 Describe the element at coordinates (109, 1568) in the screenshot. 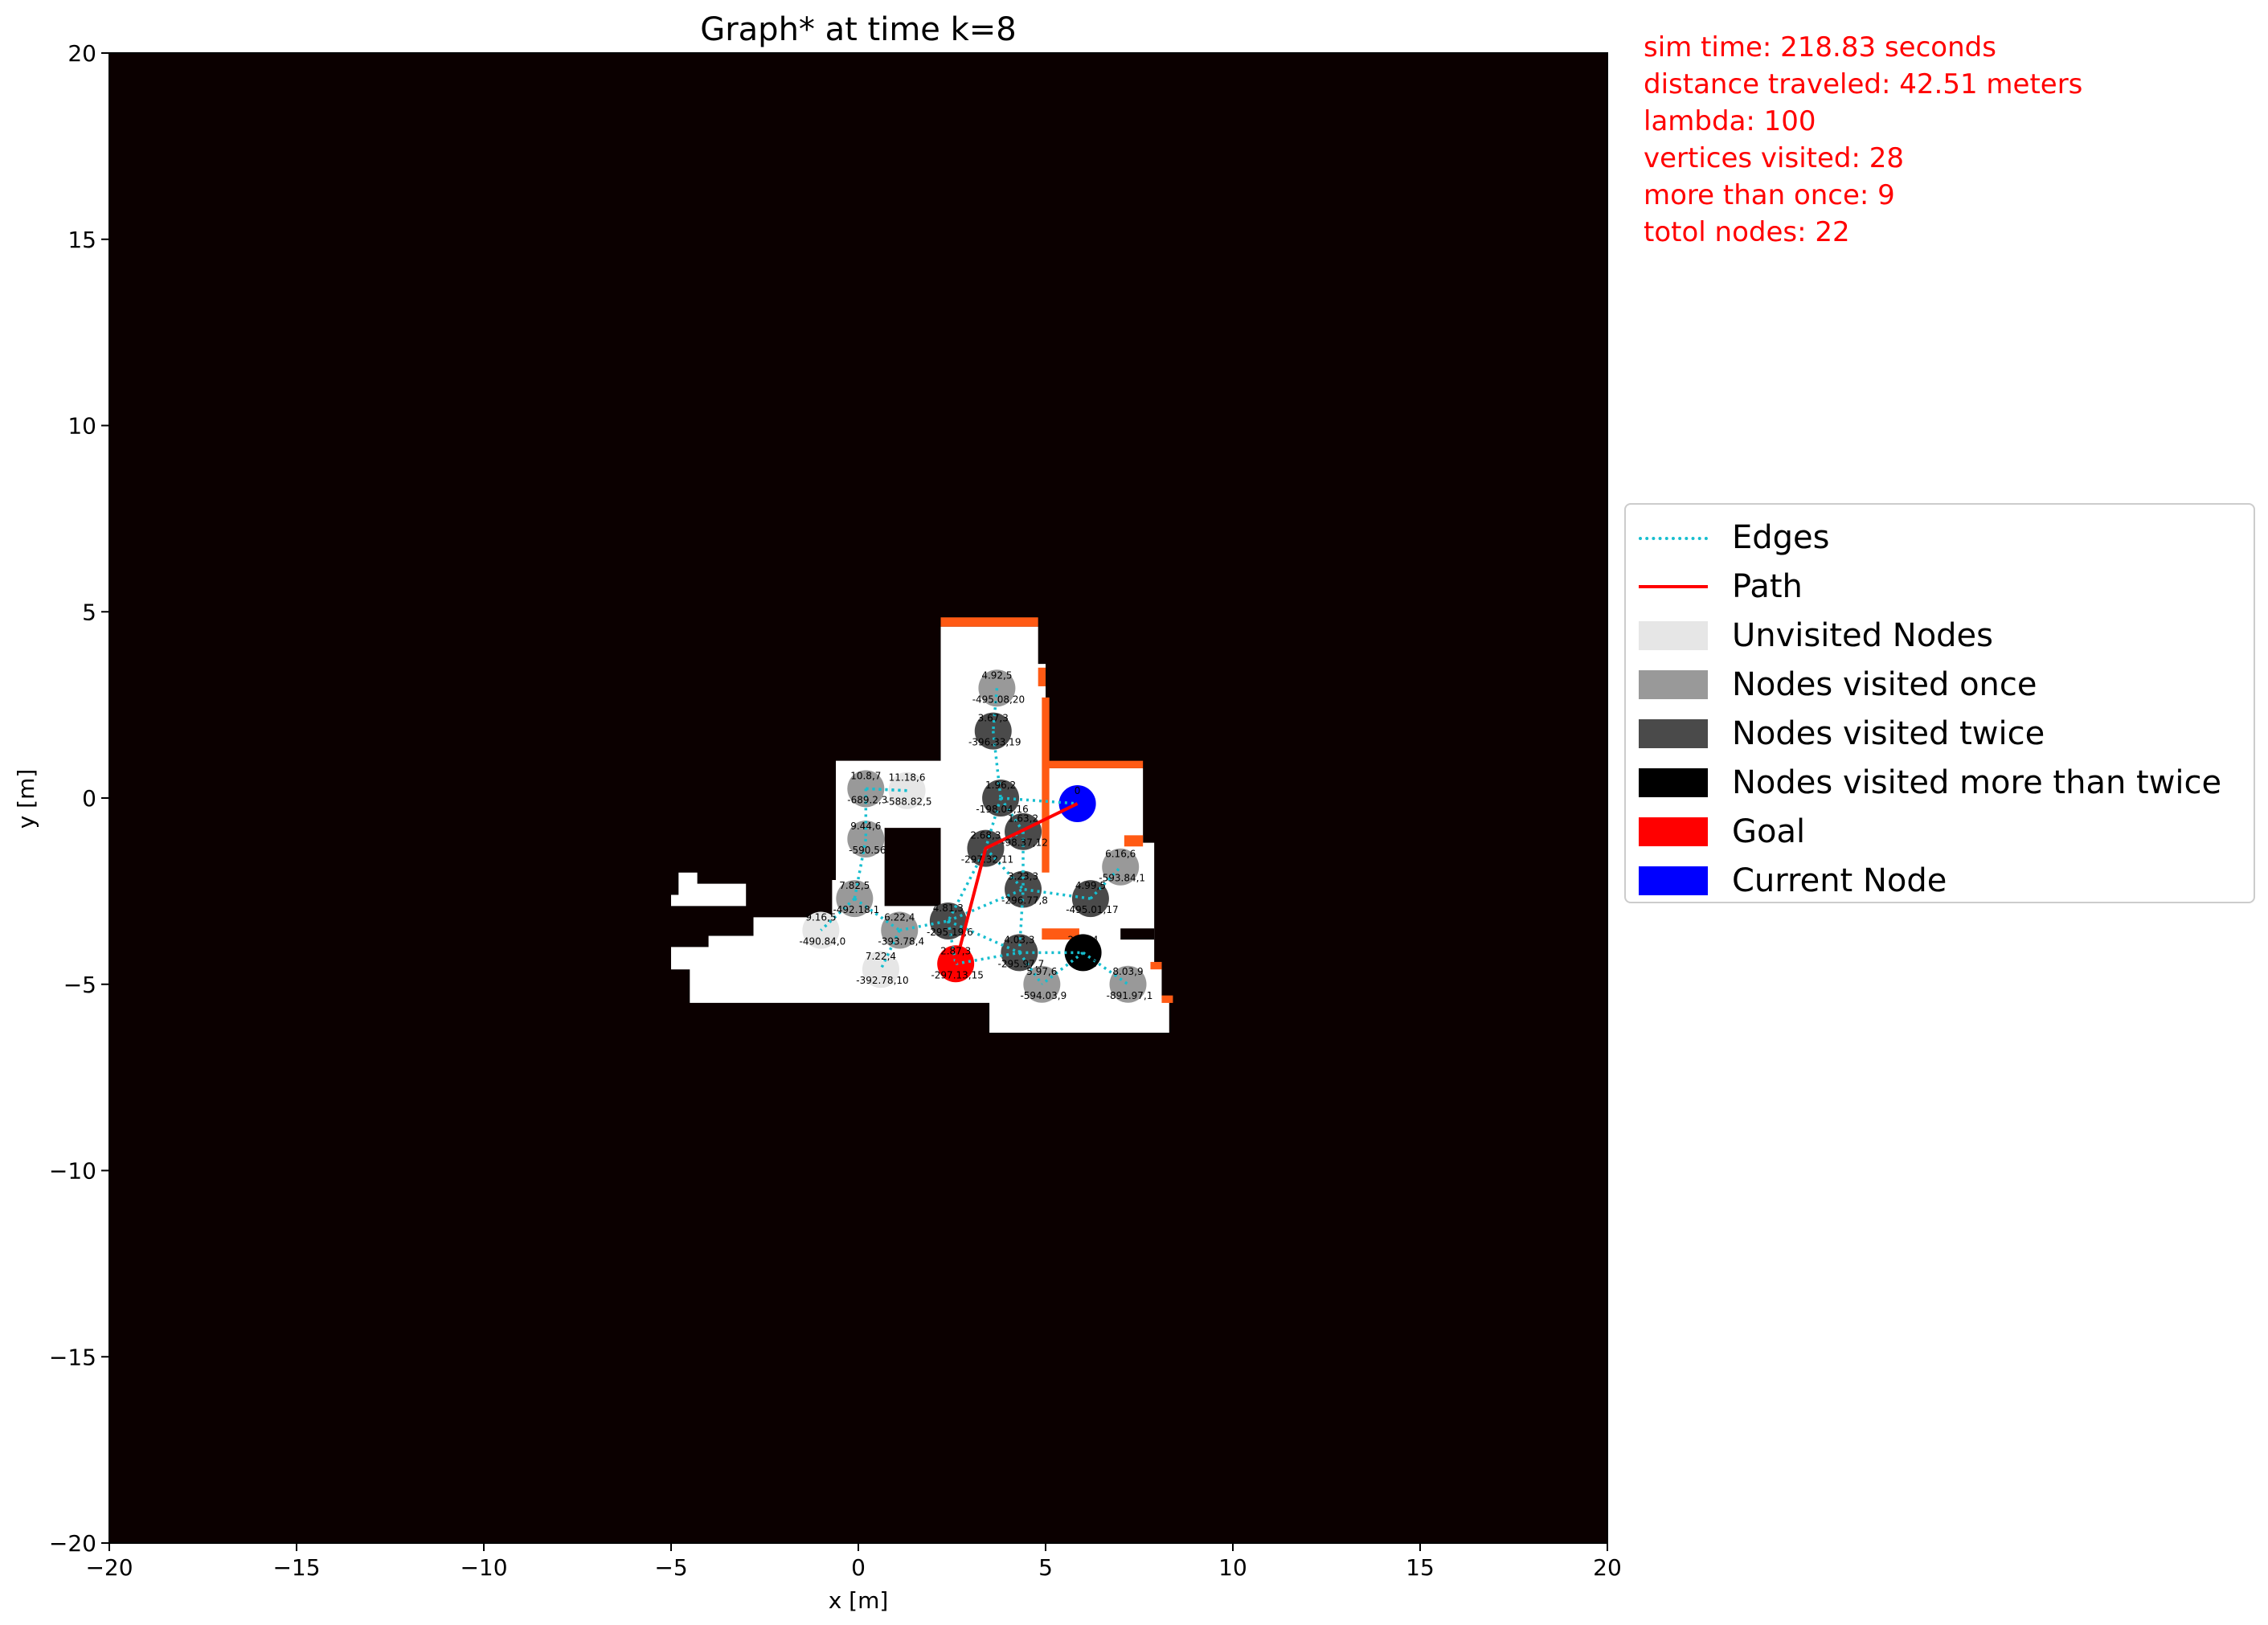

I see `x-tick-label: −20` at that location.